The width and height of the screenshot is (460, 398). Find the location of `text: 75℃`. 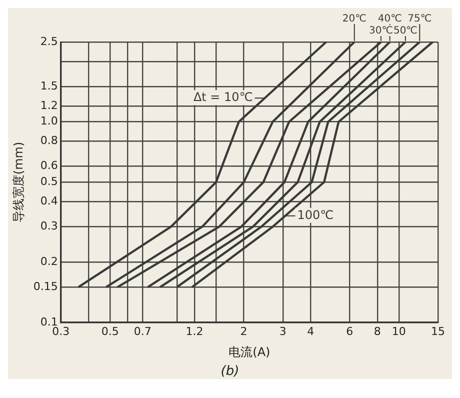

text: 75℃ is located at coordinates (420, 19).